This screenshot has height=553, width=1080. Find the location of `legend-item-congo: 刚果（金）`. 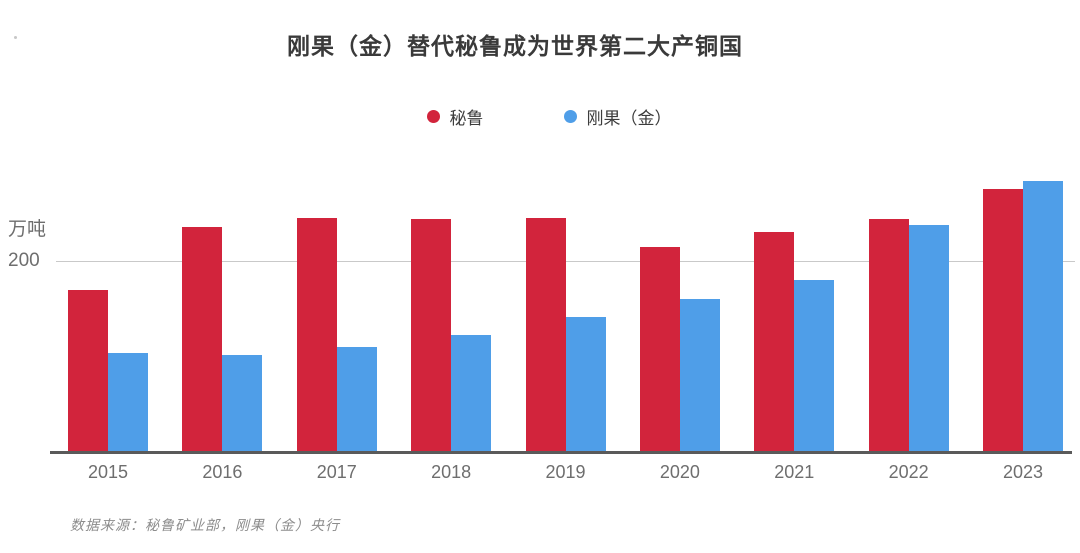

legend-item-congo: 刚果（金） is located at coordinates (617, 116).